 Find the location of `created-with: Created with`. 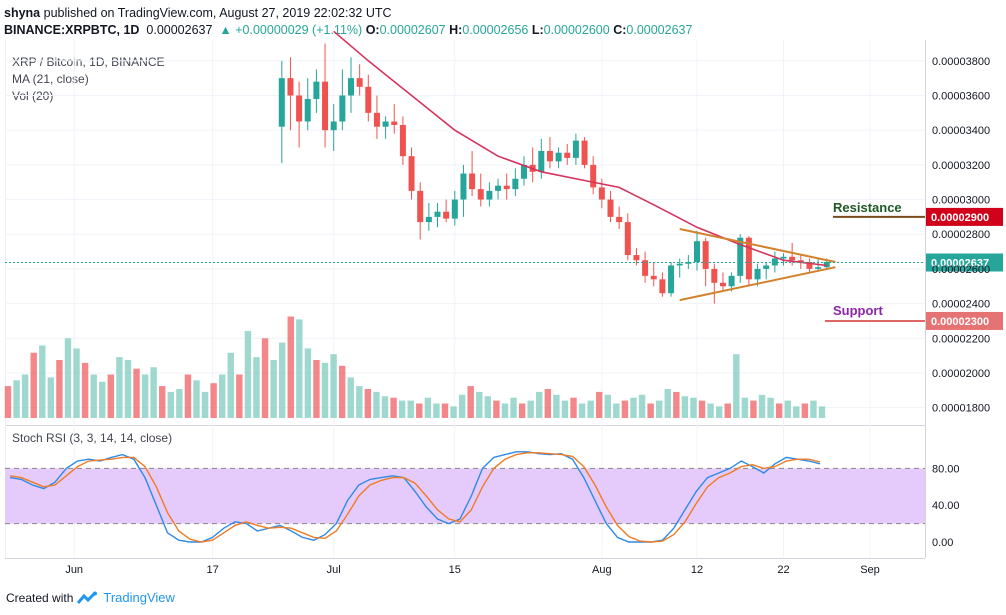

created-with: Created with is located at coordinates (40, 597).